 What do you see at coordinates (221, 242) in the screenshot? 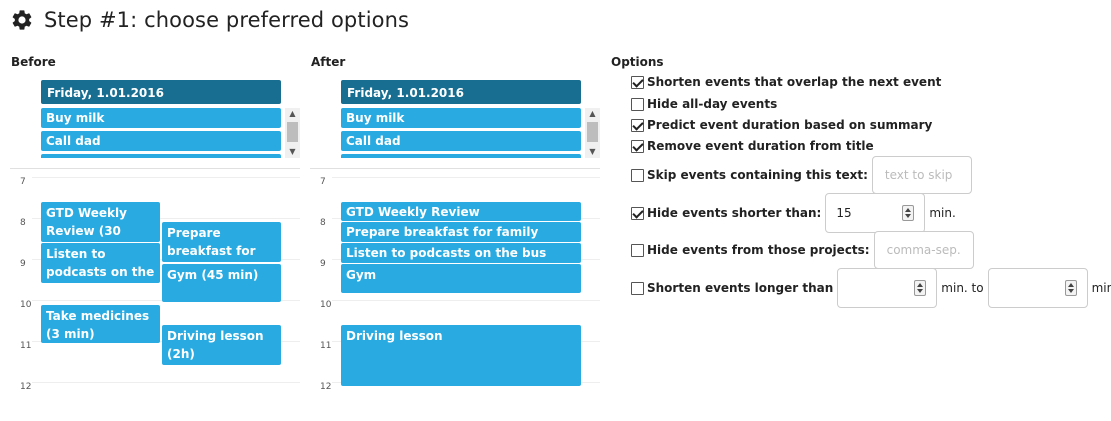
I see `calendar-event: Prepare breakfast for` at bounding box center [221, 242].